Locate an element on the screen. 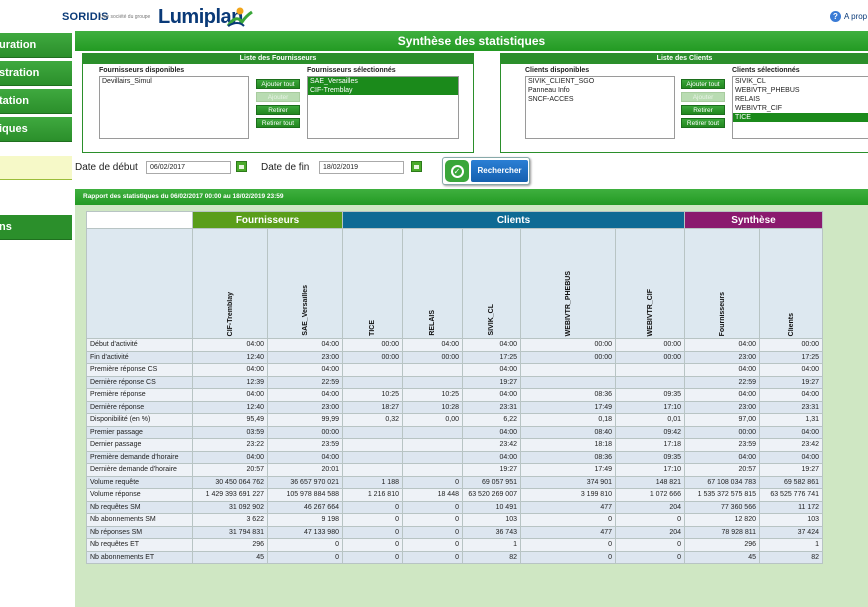  table-cell: 95,49 is located at coordinates (230, 420).